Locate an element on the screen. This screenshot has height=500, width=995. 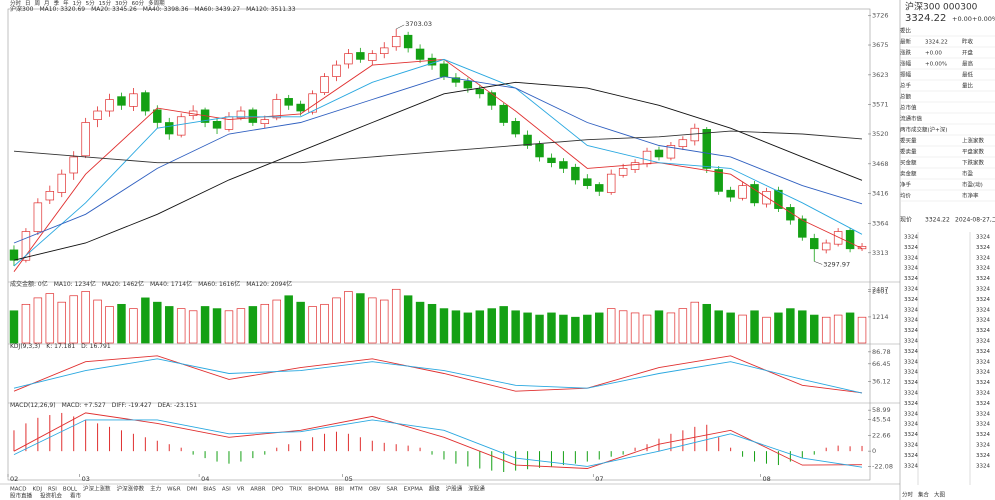
indicator-tab: 沪股通 is located at coordinates (454, 489).